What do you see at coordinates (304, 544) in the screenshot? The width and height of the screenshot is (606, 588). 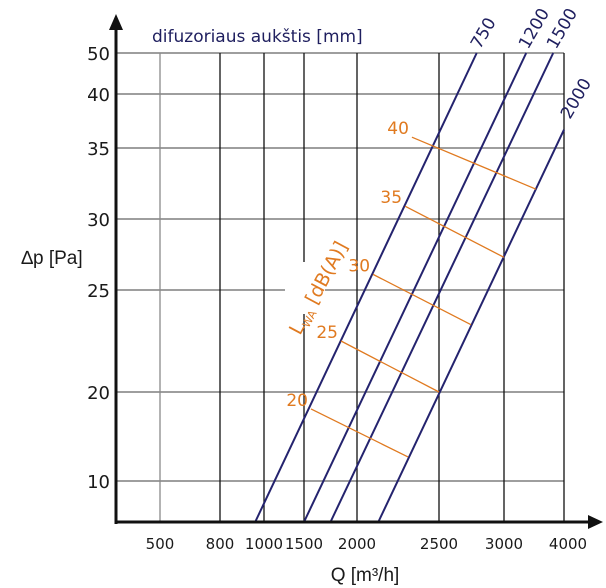 I see `x-tick-label: 1500` at bounding box center [304, 544].